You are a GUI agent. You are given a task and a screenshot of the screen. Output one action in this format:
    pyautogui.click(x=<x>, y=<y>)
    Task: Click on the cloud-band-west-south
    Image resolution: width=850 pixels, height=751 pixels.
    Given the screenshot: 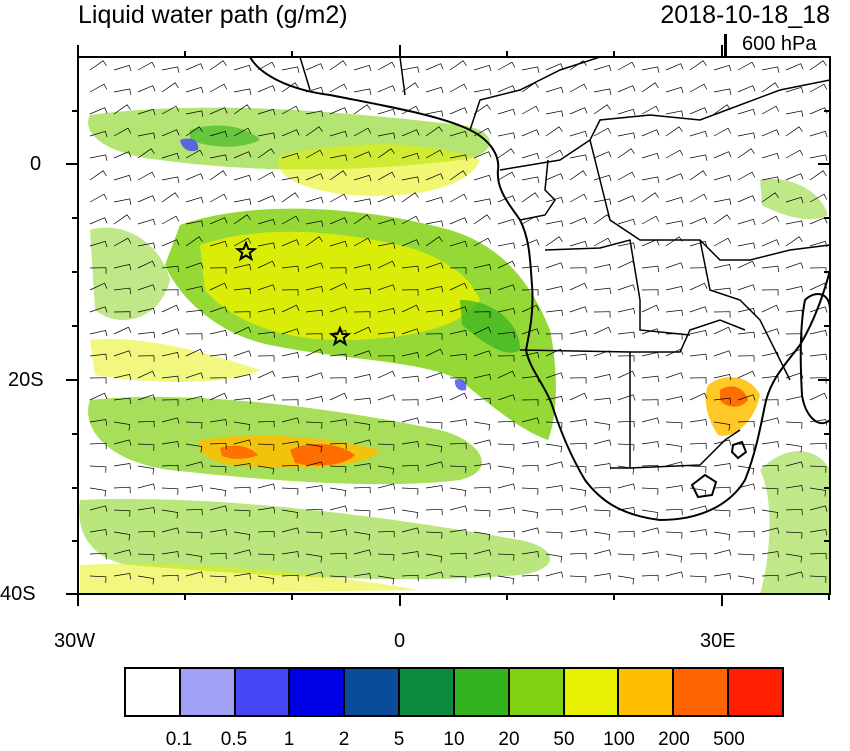 What is the action you would take?
    pyautogui.click(x=175, y=360)
    